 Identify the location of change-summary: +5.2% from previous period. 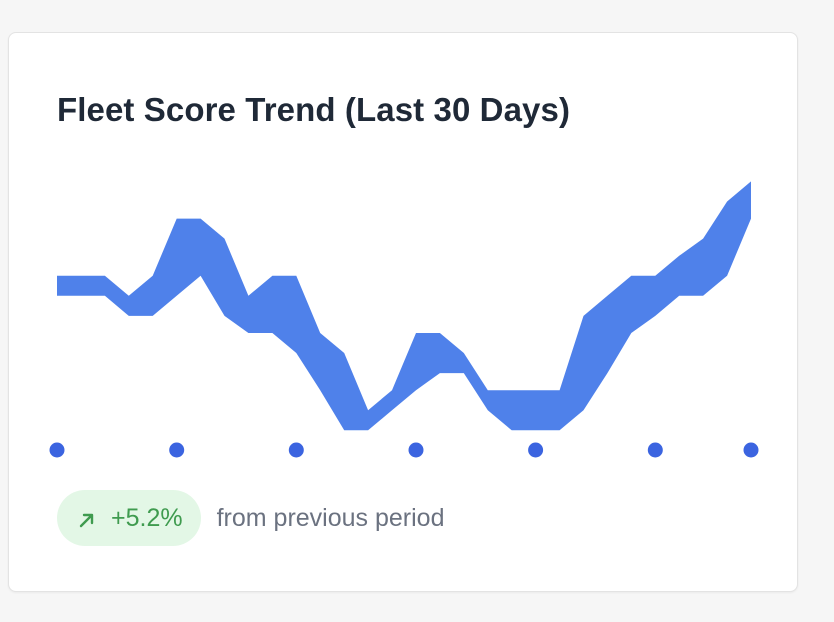
(250, 518).